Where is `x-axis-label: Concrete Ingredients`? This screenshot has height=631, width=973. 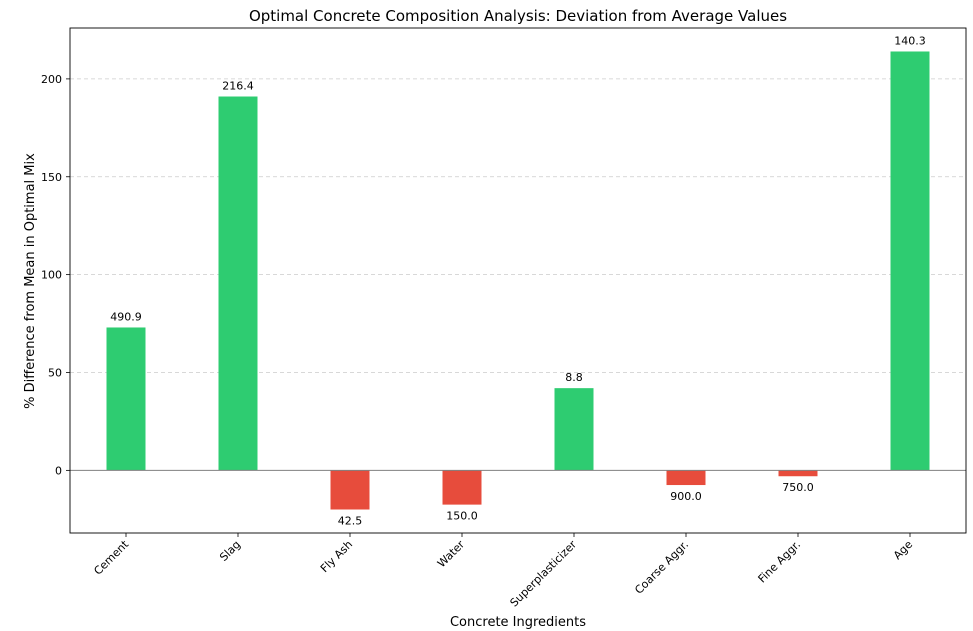 x-axis-label: Concrete Ingredients is located at coordinates (518, 622).